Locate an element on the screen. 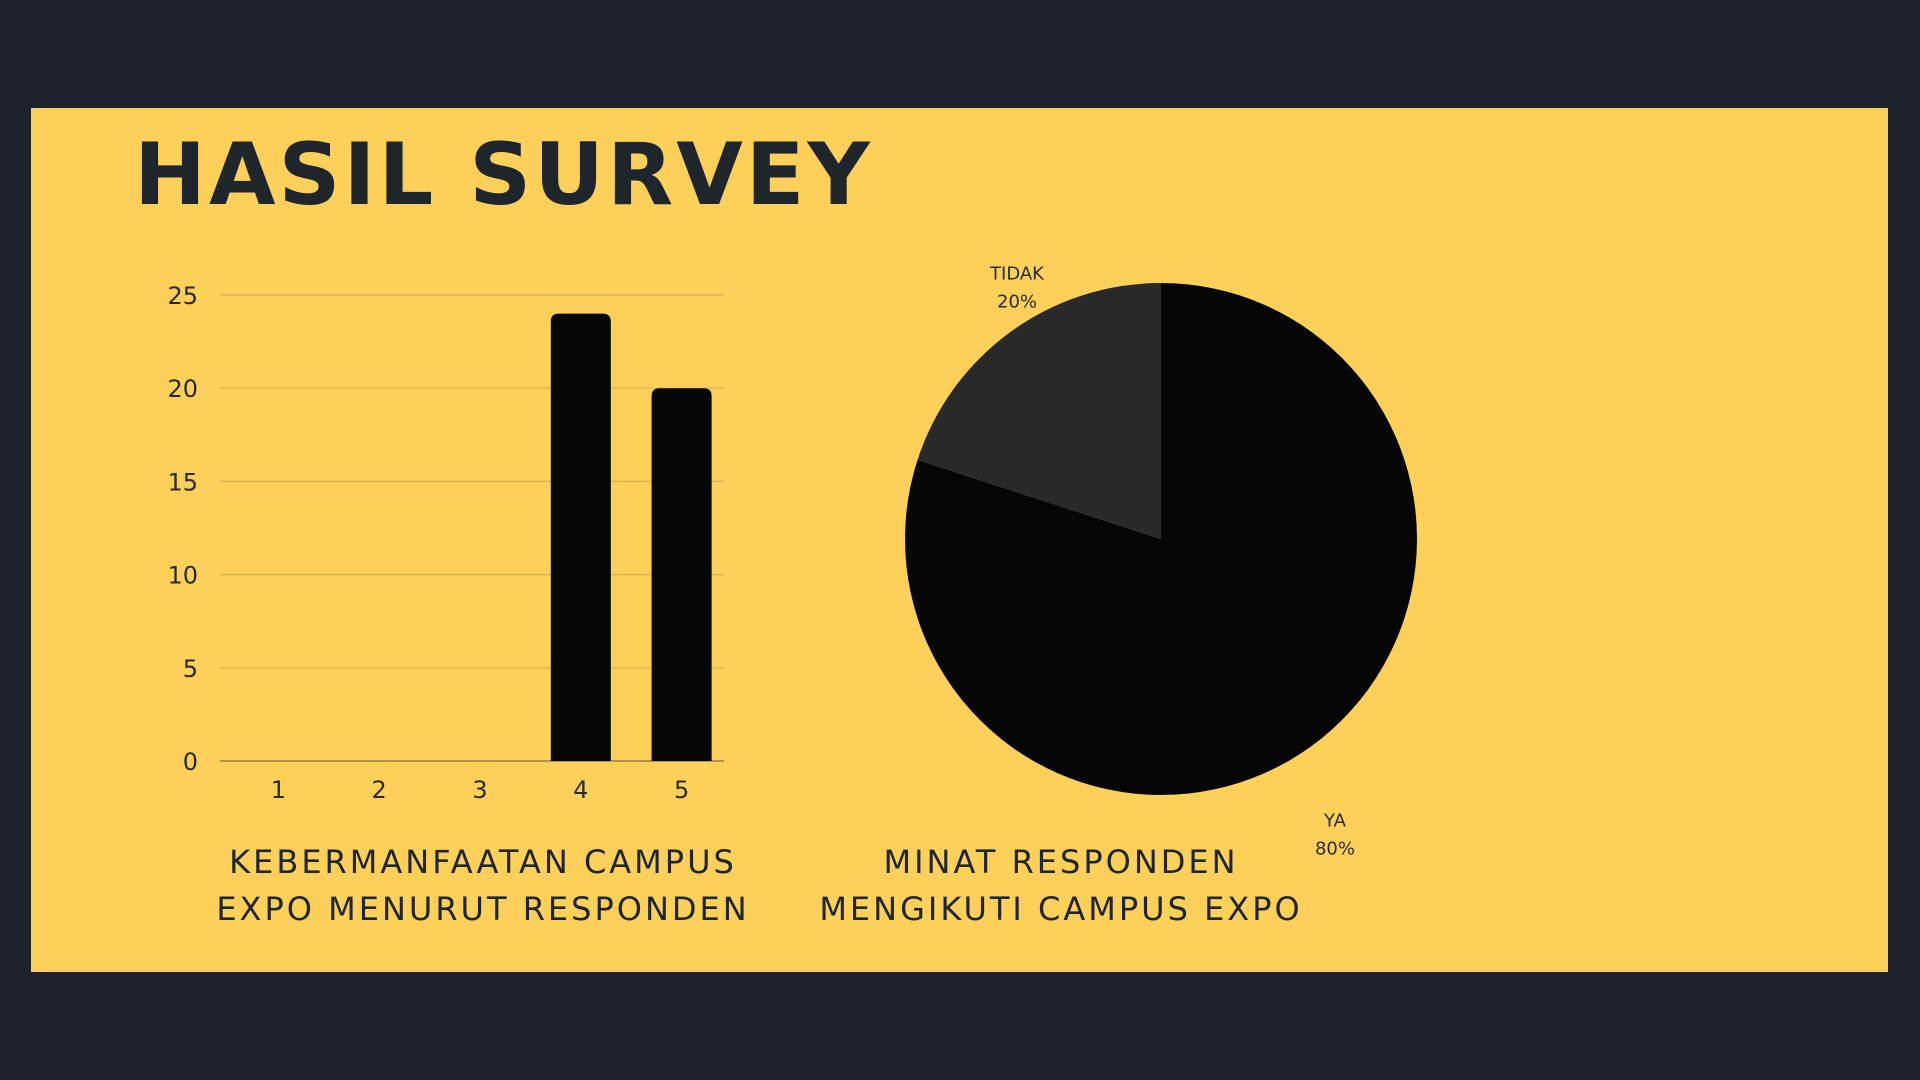 Image resolution: width=1920 pixels, height=1080 pixels. y-tick-label: 25 is located at coordinates (182, 296).